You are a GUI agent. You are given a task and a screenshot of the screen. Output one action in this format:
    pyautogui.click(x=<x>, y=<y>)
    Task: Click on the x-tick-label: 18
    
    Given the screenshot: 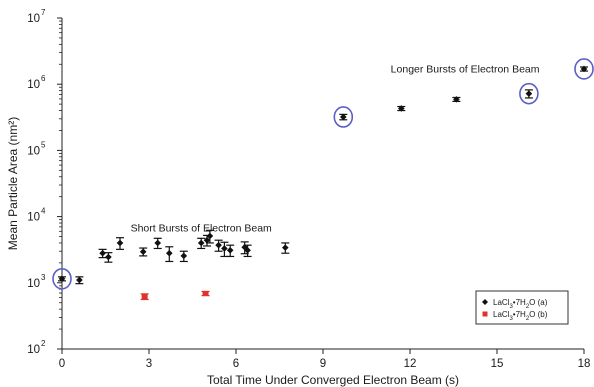 What is the action you would take?
    pyautogui.click(x=584, y=364)
    